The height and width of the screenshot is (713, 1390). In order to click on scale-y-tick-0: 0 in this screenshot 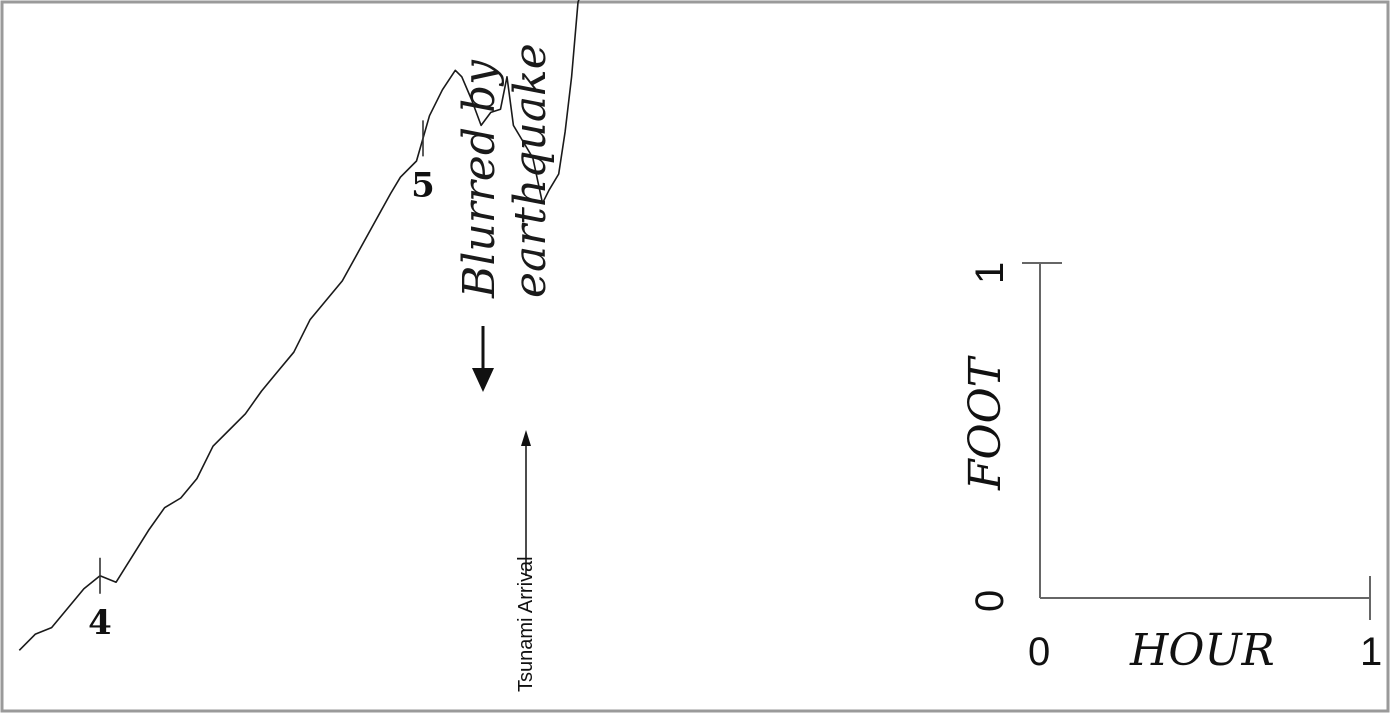, I will do `click(990, 601)`.